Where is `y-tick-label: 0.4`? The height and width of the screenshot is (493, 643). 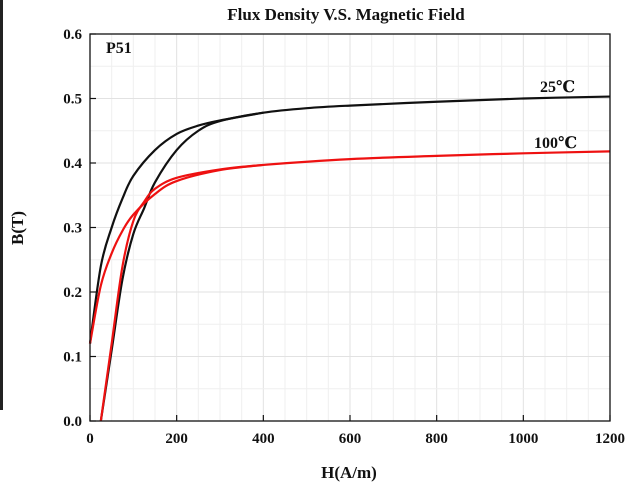
y-tick-label: 0.4 is located at coordinates (72, 164).